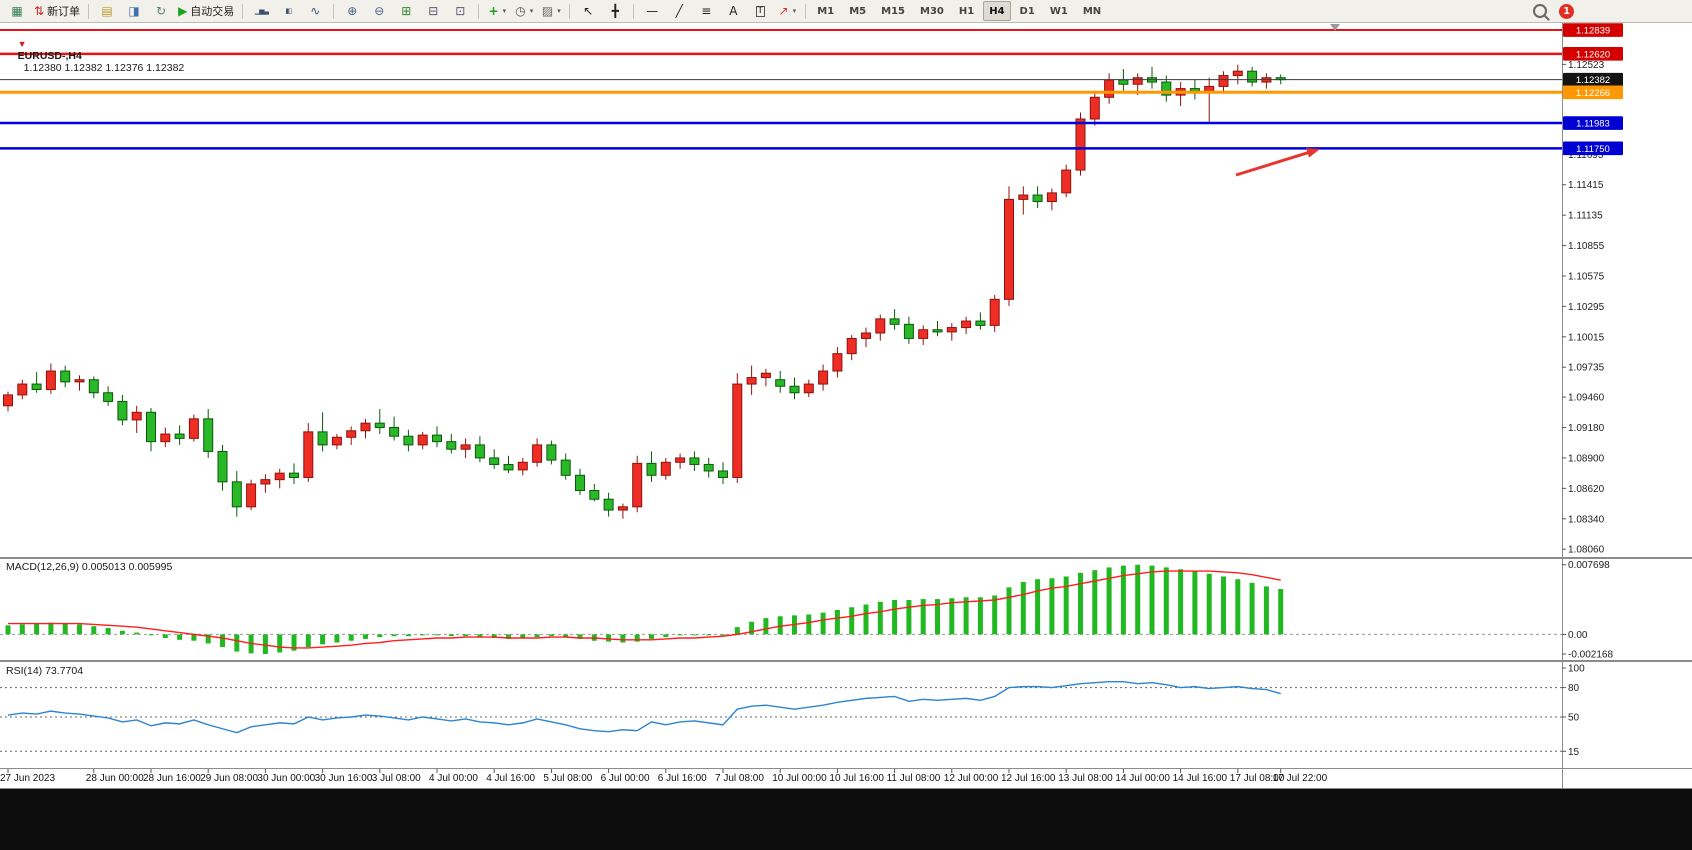 The image size is (1692, 850). What do you see at coordinates (1058, 11) in the screenshot?
I see `timeframe-button-w1: W1` at bounding box center [1058, 11].